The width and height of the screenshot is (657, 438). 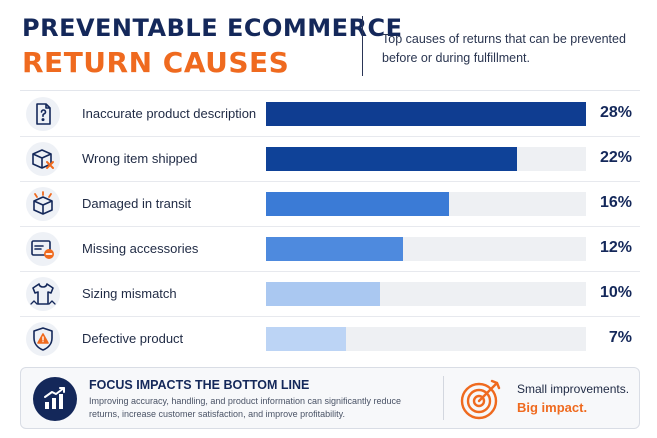 What do you see at coordinates (133, 338) in the screenshot?
I see `category-label: Defective product` at bounding box center [133, 338].